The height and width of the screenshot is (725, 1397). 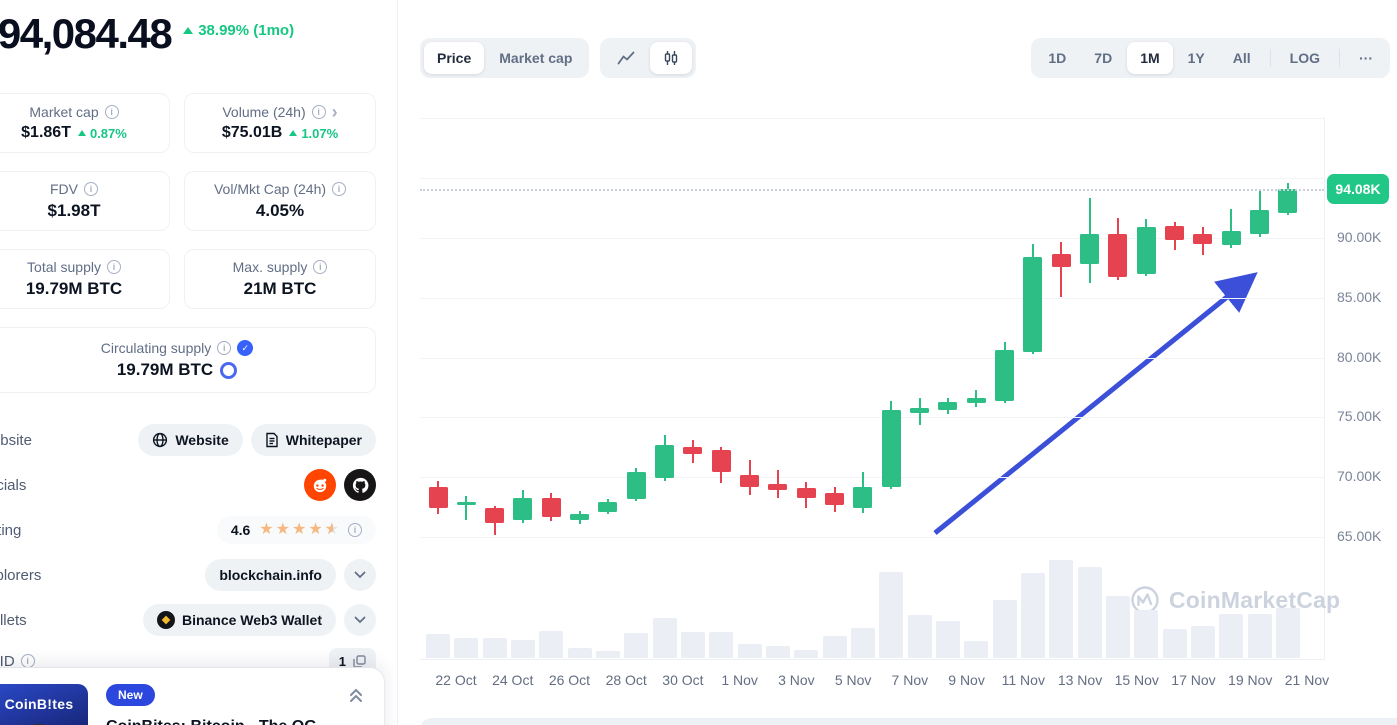 I want to click on tab-market-cap: Market cap, so click(x=535, y=58).